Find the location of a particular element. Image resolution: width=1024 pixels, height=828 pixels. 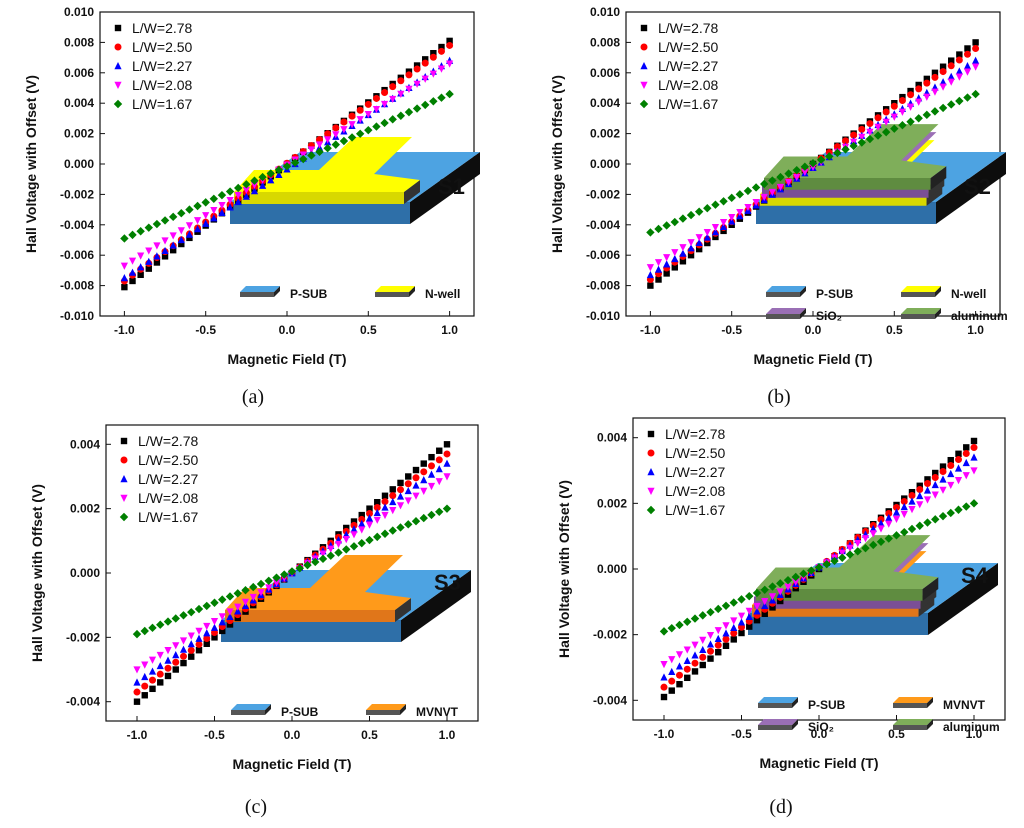

y-axis-title: Hall Voltage with Offset (V) is located at coordinates (31, 164).